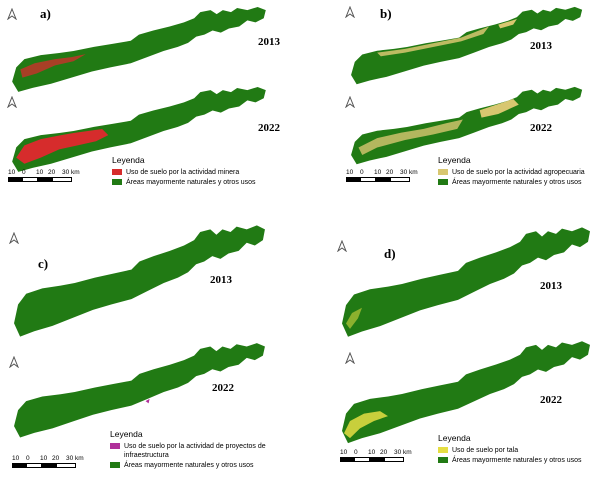 The width and height of the screenshot is (600, 481). Describe the element at coordinates (43, 263) in the screenshot. I see `panel-letter: c)` at that location.